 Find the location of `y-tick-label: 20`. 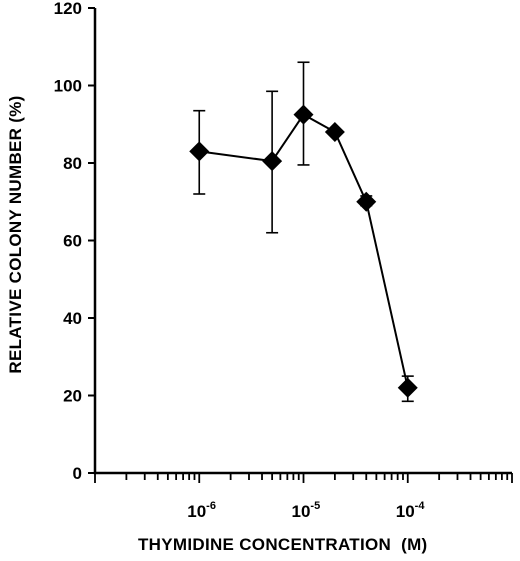

y-tick-label: 20 is located at coordinates (72, 396).